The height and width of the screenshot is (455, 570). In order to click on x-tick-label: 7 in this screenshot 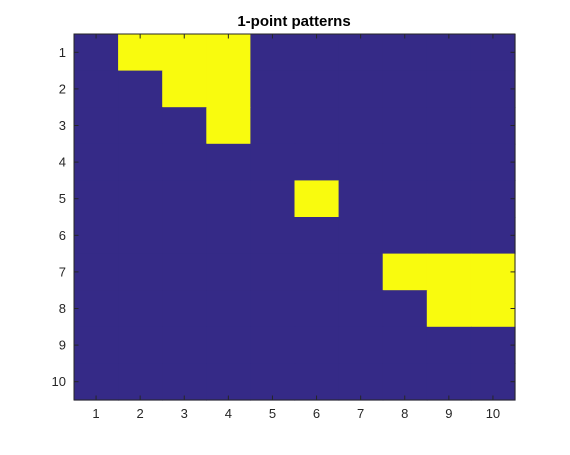, I will do `click(360, 413)`.